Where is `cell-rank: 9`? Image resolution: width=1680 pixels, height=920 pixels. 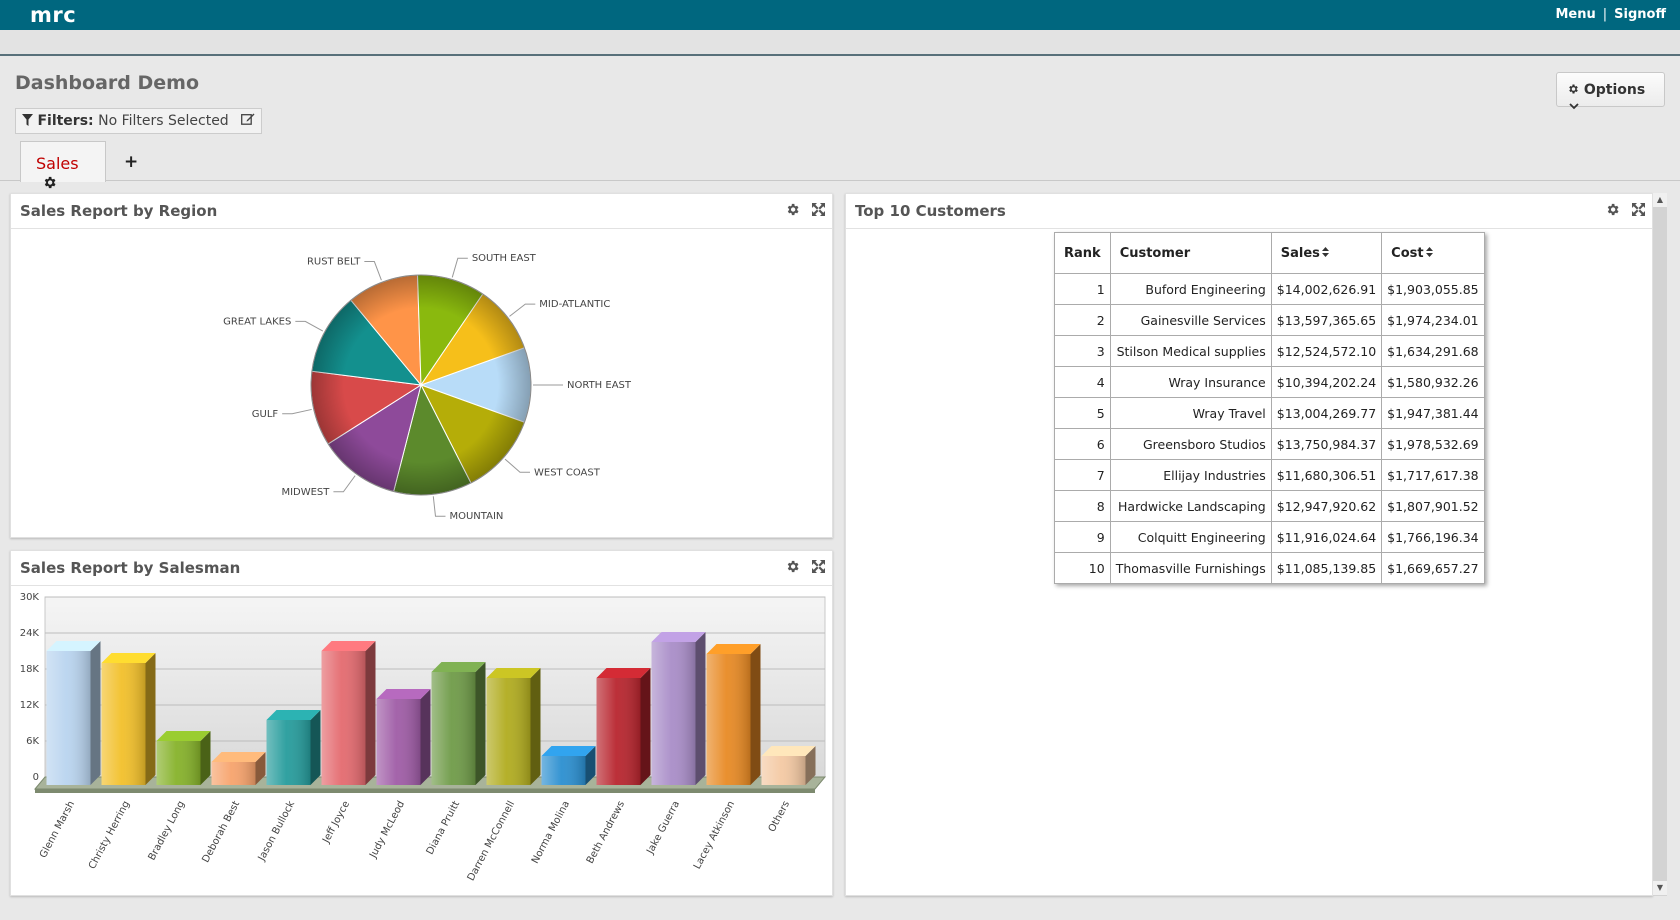 cell-rank: 9 is located at coordinates (1082, 537).